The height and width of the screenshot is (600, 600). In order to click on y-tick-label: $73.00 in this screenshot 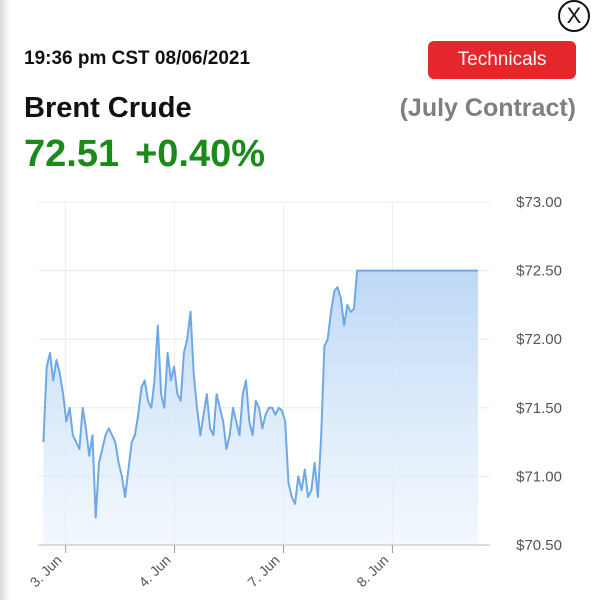, I will do `click(539, 202)`.